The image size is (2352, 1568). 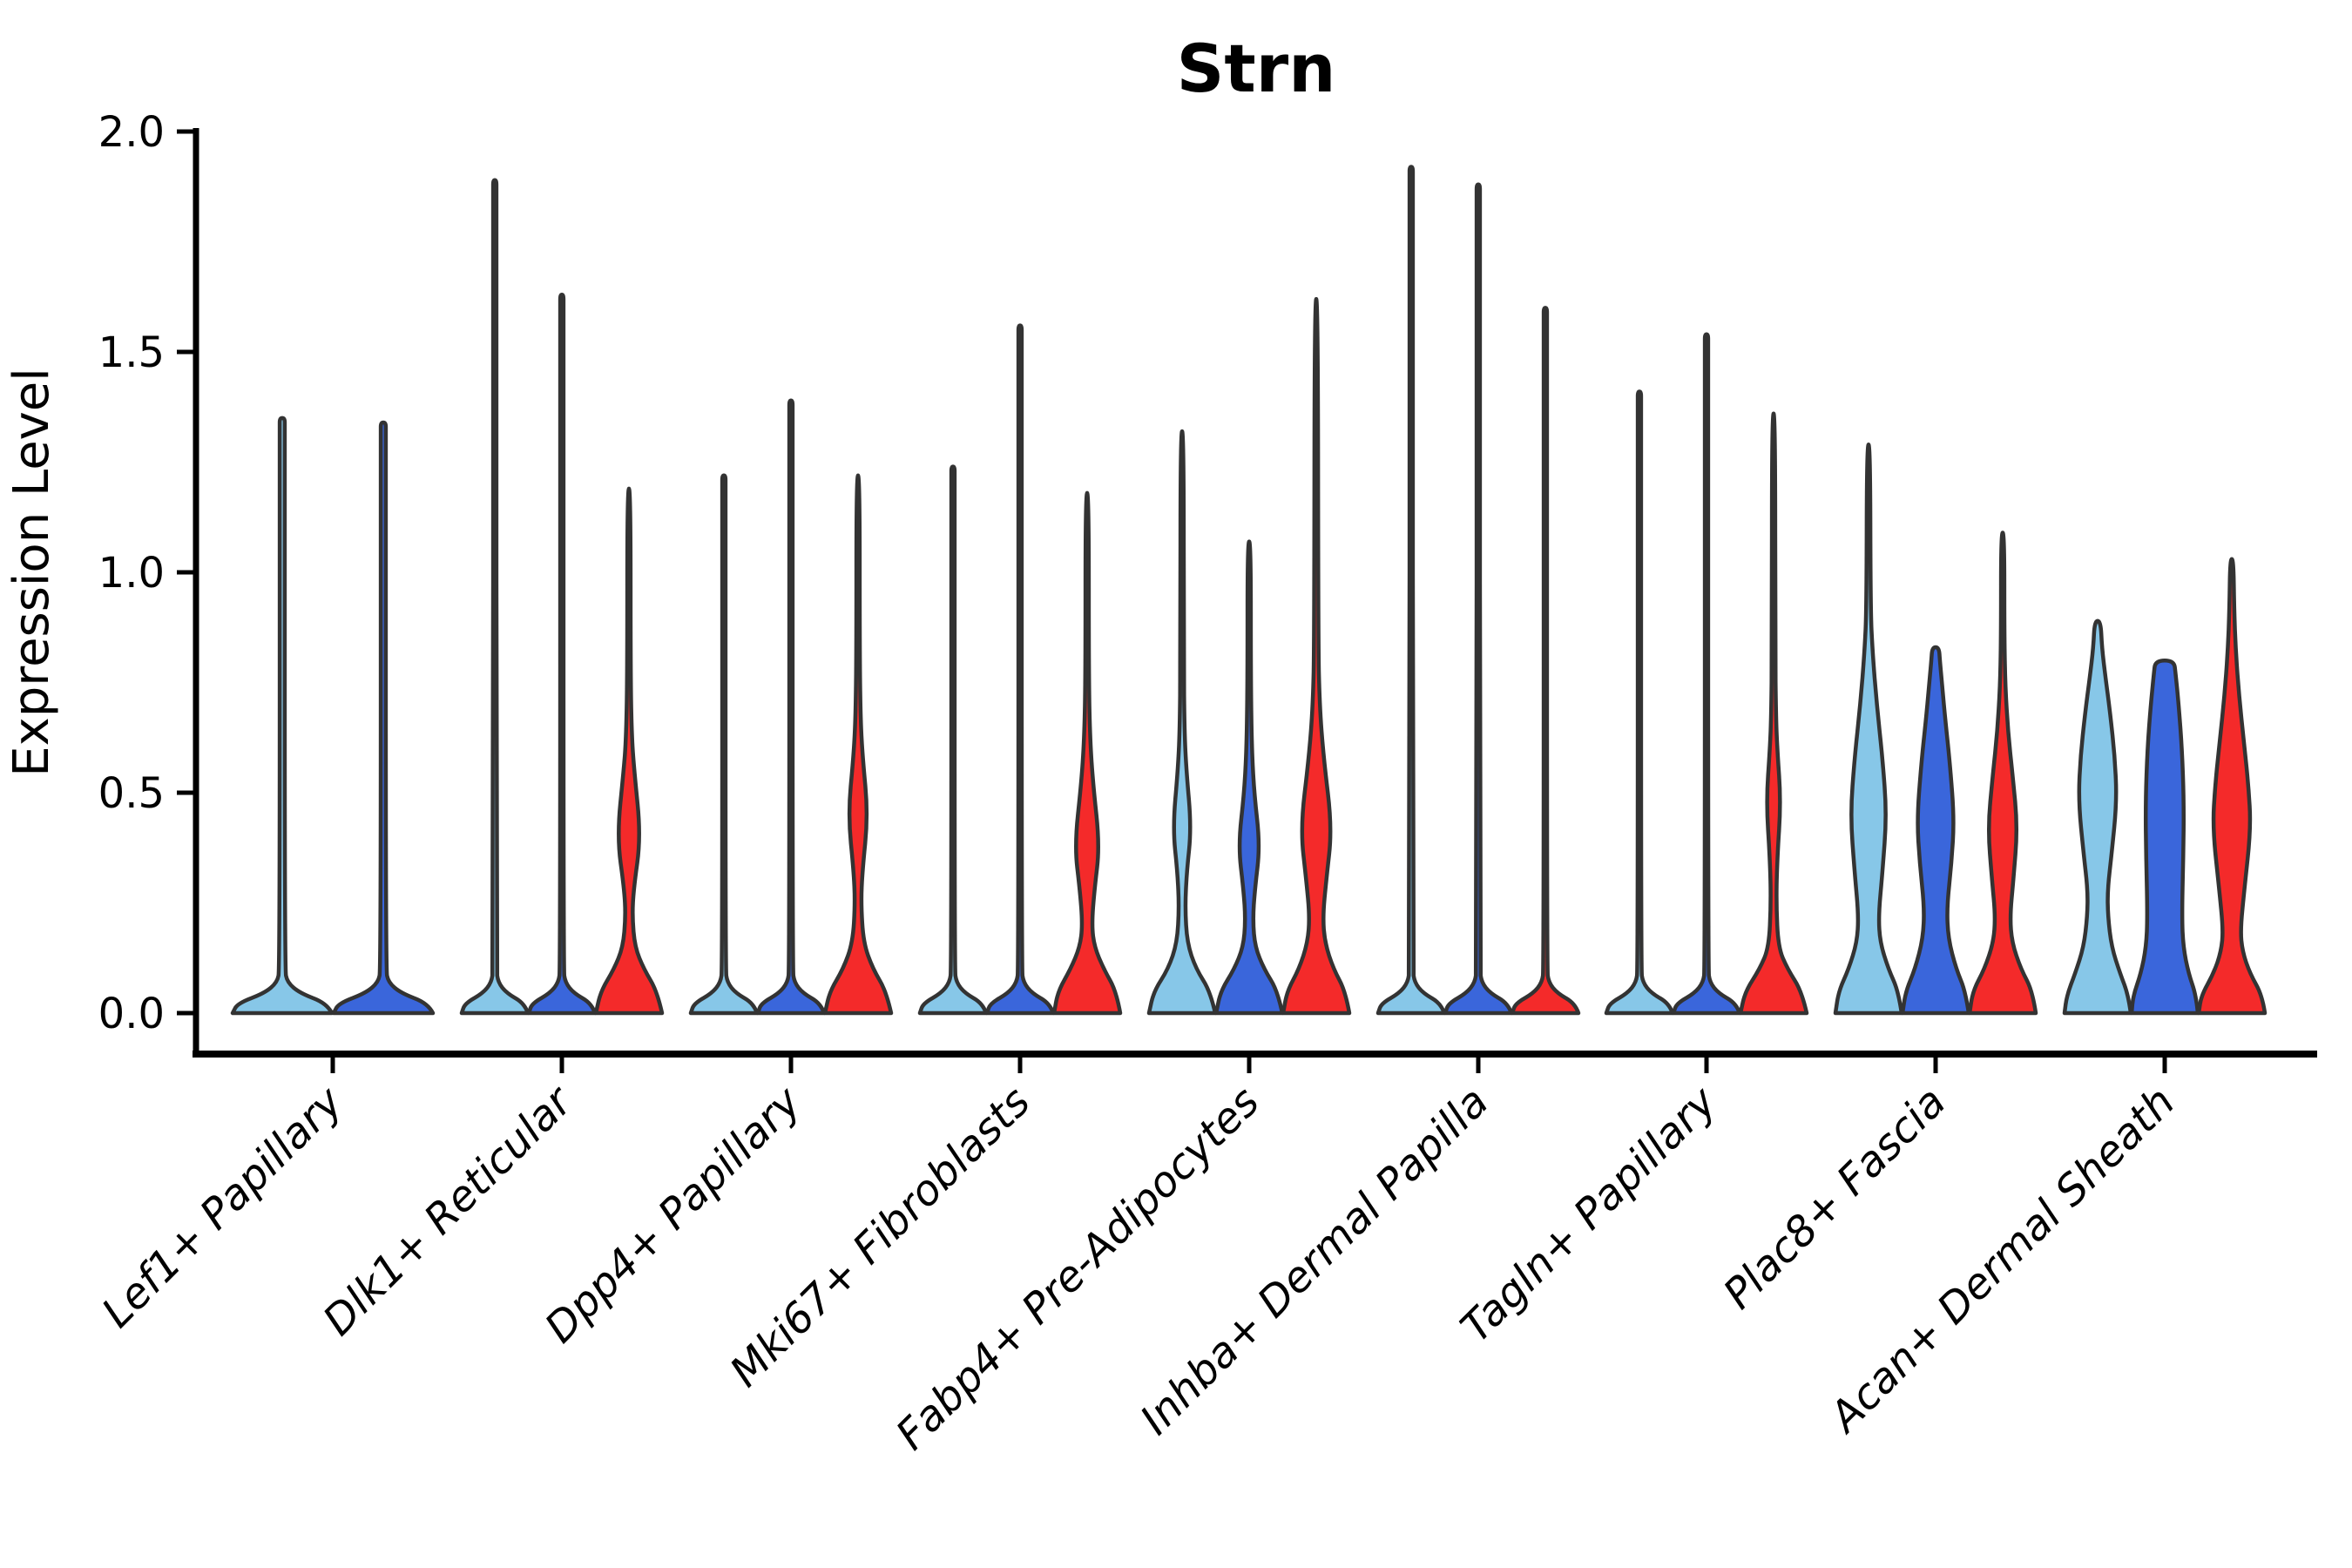 What do you see at coordinates (449, 1211) in the screenshot?
I see `x-axis-label: Dlk1+ Reticular` at bounding box center [449, 1211].